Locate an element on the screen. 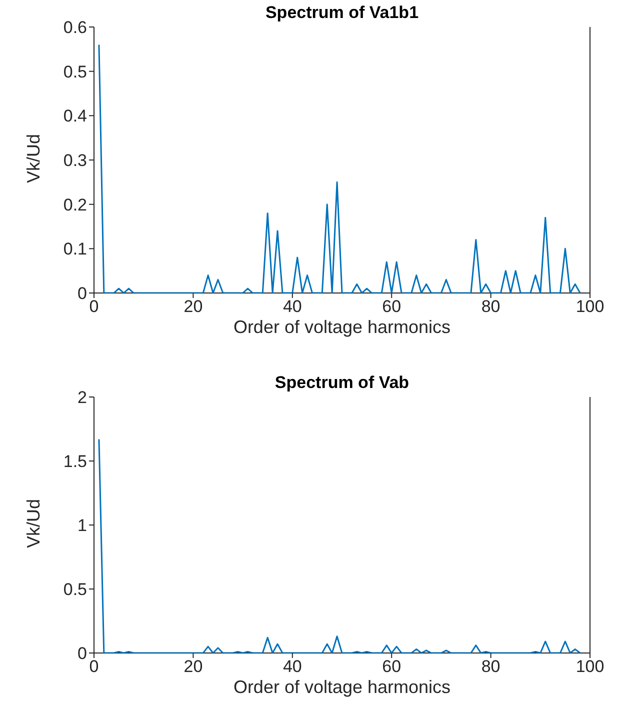  y-tick-label: 2 is located at coordinates (82, 398).